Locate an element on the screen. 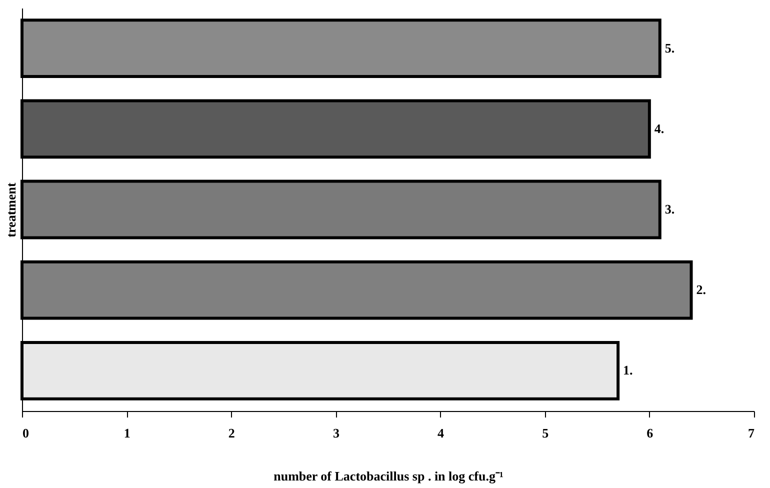 This screenshot has width=770, height=488. x-tick-label: 6 is located at coordinates (650, 433).